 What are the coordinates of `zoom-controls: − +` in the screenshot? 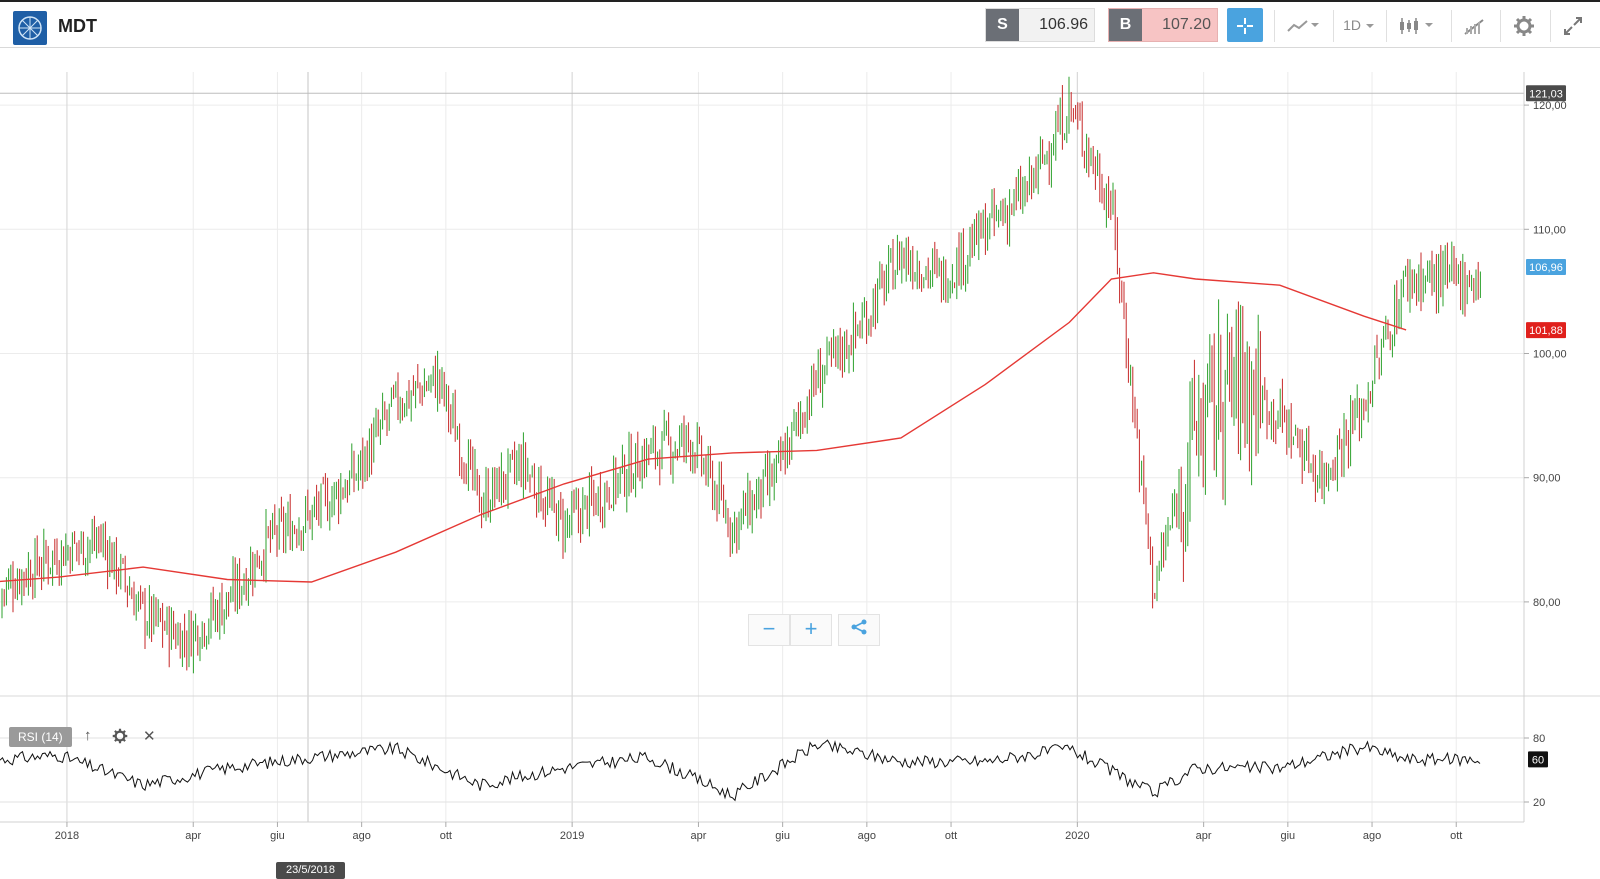 It's located at (814, 630).